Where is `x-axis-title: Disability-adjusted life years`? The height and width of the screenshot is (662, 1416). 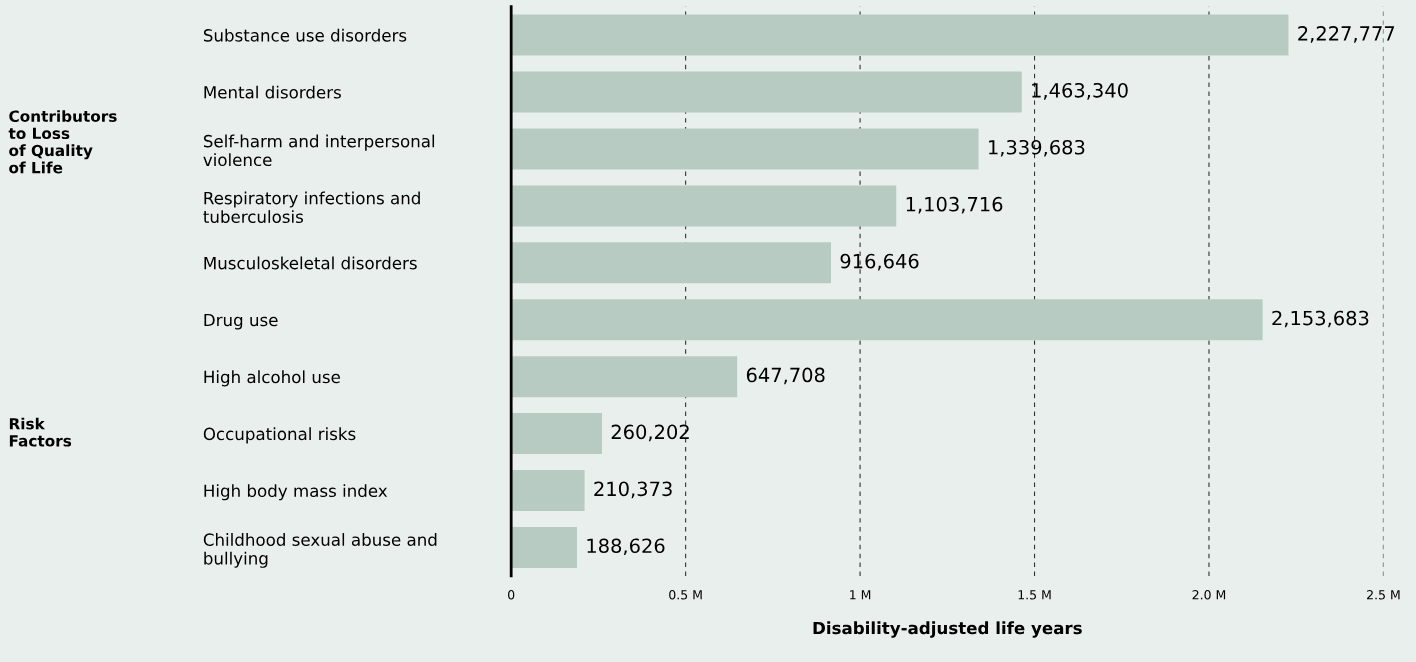 x-axis-title: Disability-adjusted life years is located at coordinates (947, 629).